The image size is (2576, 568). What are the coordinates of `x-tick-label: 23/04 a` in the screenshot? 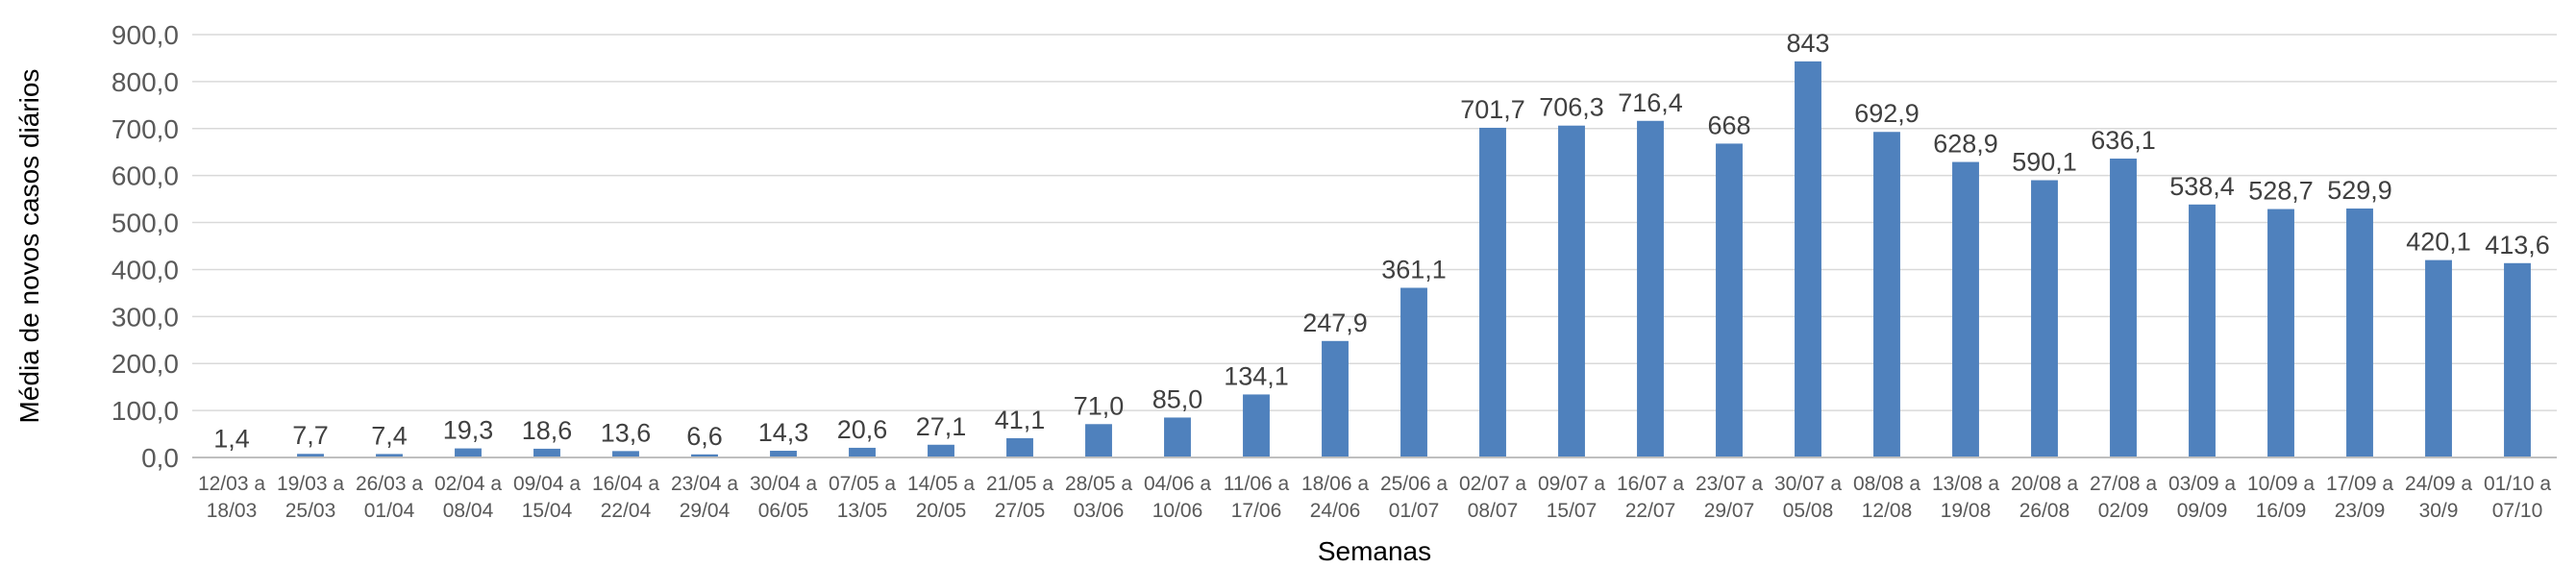 It's located at (704, 484).